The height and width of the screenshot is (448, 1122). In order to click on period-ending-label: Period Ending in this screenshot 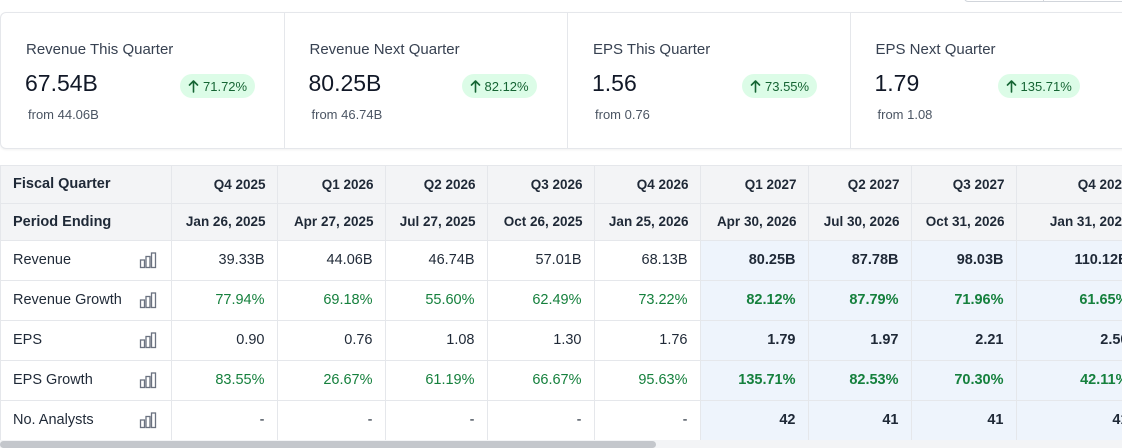, I will do `click(86, 222)`.